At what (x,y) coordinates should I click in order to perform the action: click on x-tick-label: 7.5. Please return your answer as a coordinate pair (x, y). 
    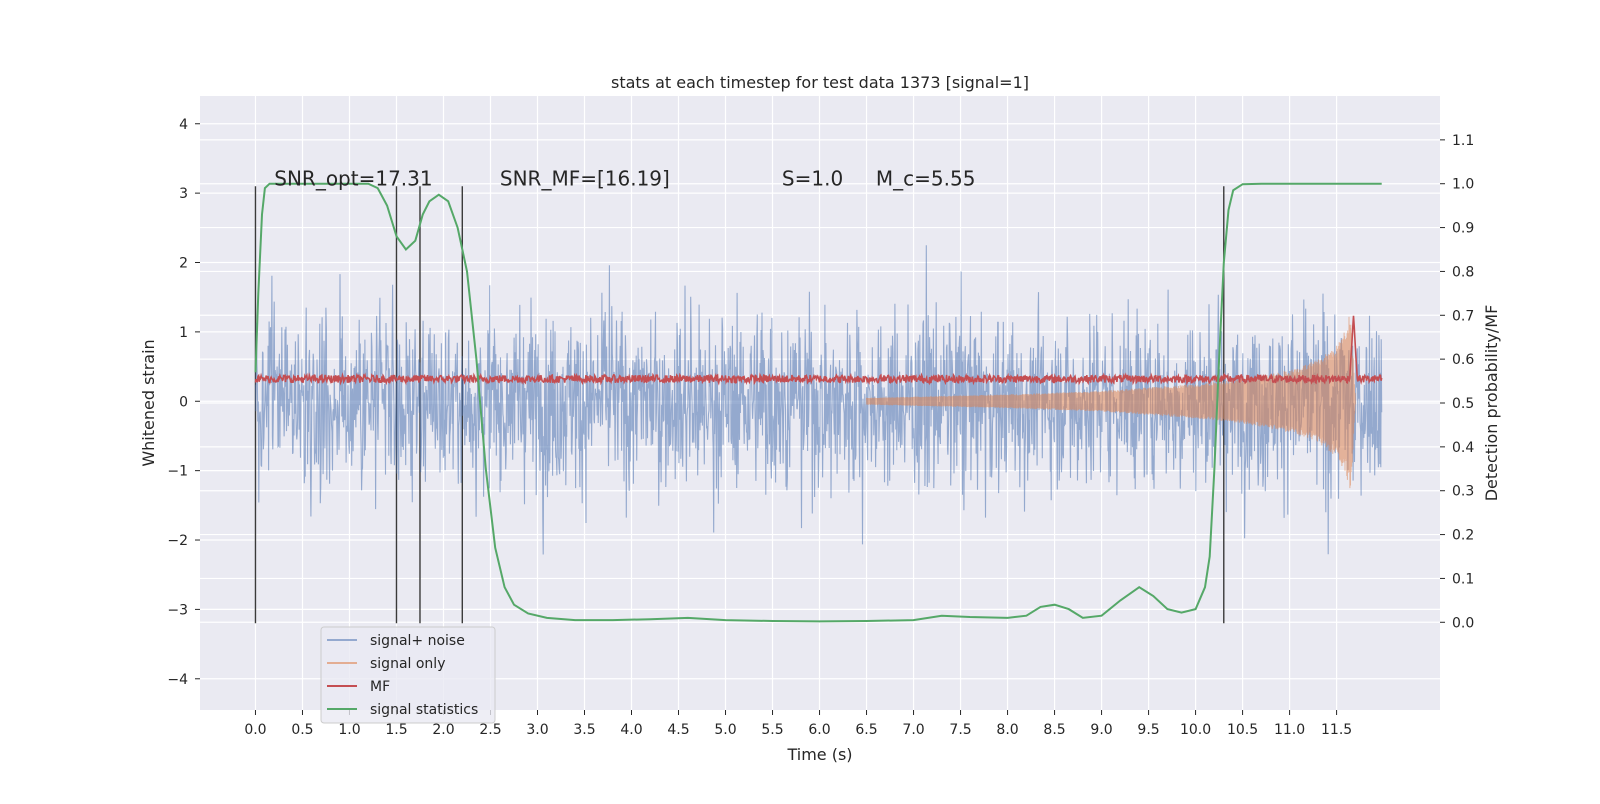
    Looking at the image, I should click on (960, 730).